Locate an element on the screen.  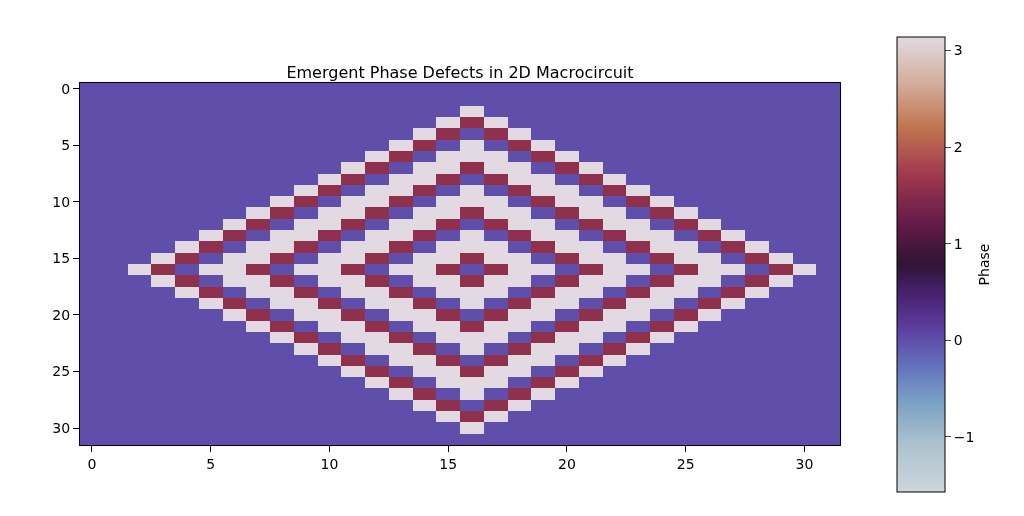
y-tick-label: 30 is located at coordinates (61, 427).